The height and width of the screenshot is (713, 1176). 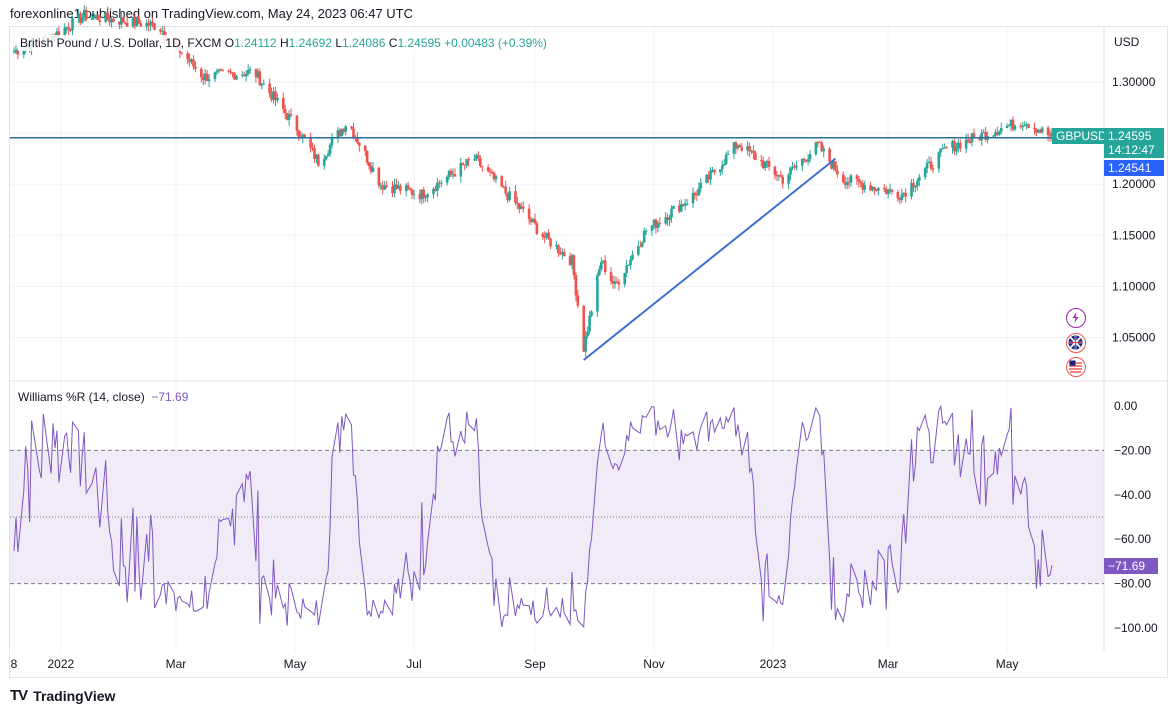 What do you see at coordinates (310, 43) in the screenshot?
I see `legend-high: 1.24692` at bounding box center [310, 43].